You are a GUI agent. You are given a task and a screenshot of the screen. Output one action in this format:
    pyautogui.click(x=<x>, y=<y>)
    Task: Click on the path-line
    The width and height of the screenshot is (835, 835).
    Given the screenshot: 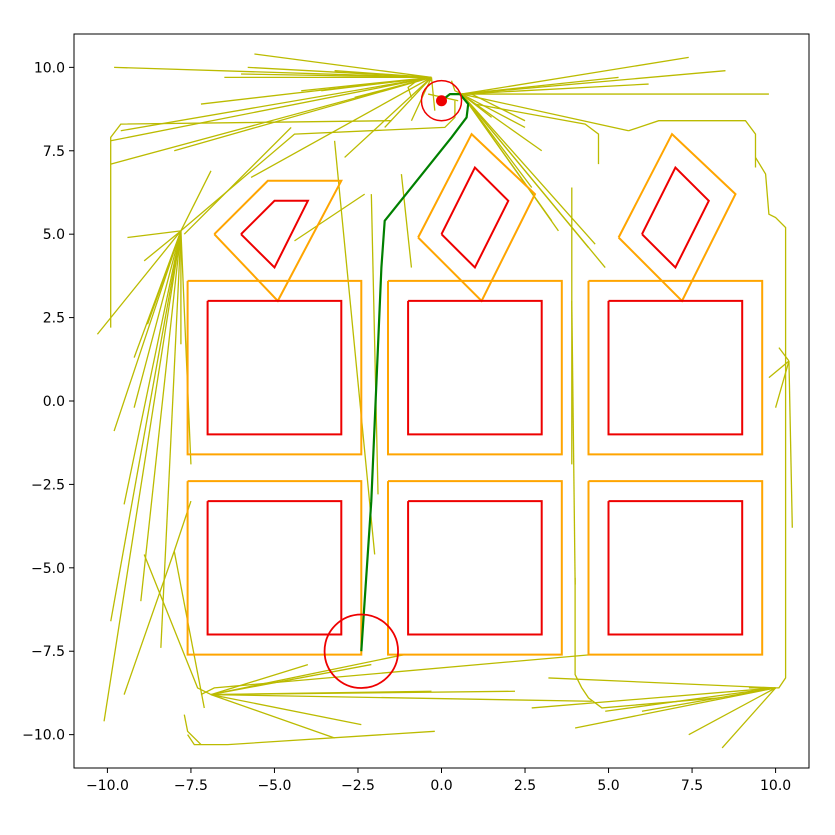 What is the action you would take?
    pyautogui.click(x=415, y=372)
    